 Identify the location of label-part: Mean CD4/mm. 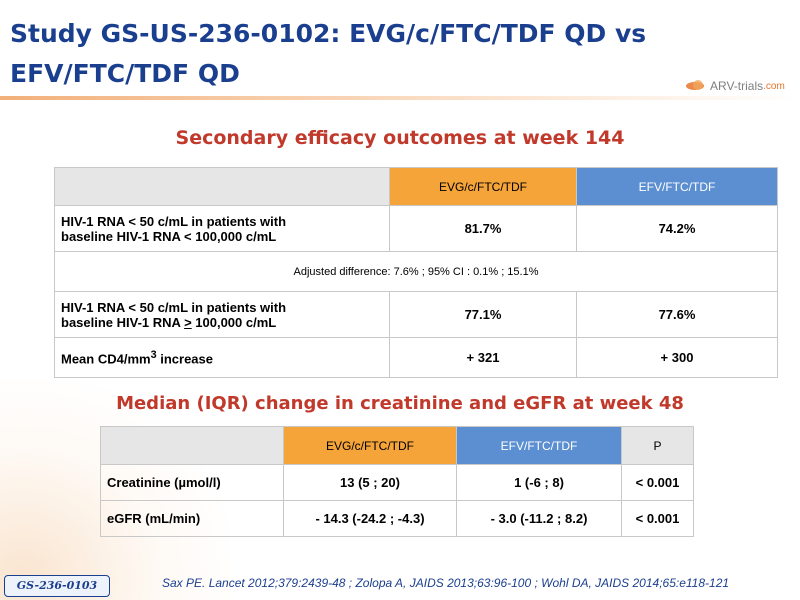
(106, 359).